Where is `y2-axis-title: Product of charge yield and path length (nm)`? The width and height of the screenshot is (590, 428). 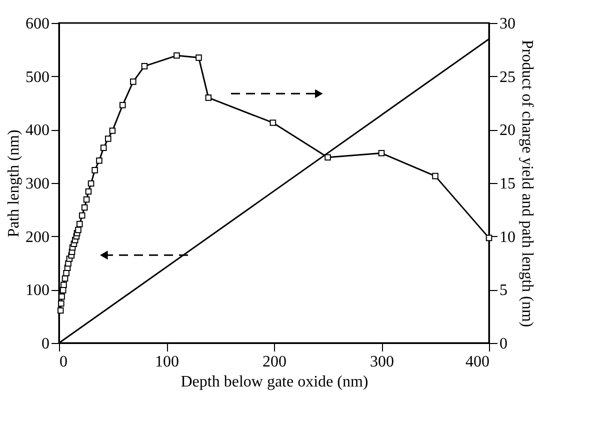
y2-axis-title: Product of charge yield and path length (nm) is located at coordinates (527, 184).